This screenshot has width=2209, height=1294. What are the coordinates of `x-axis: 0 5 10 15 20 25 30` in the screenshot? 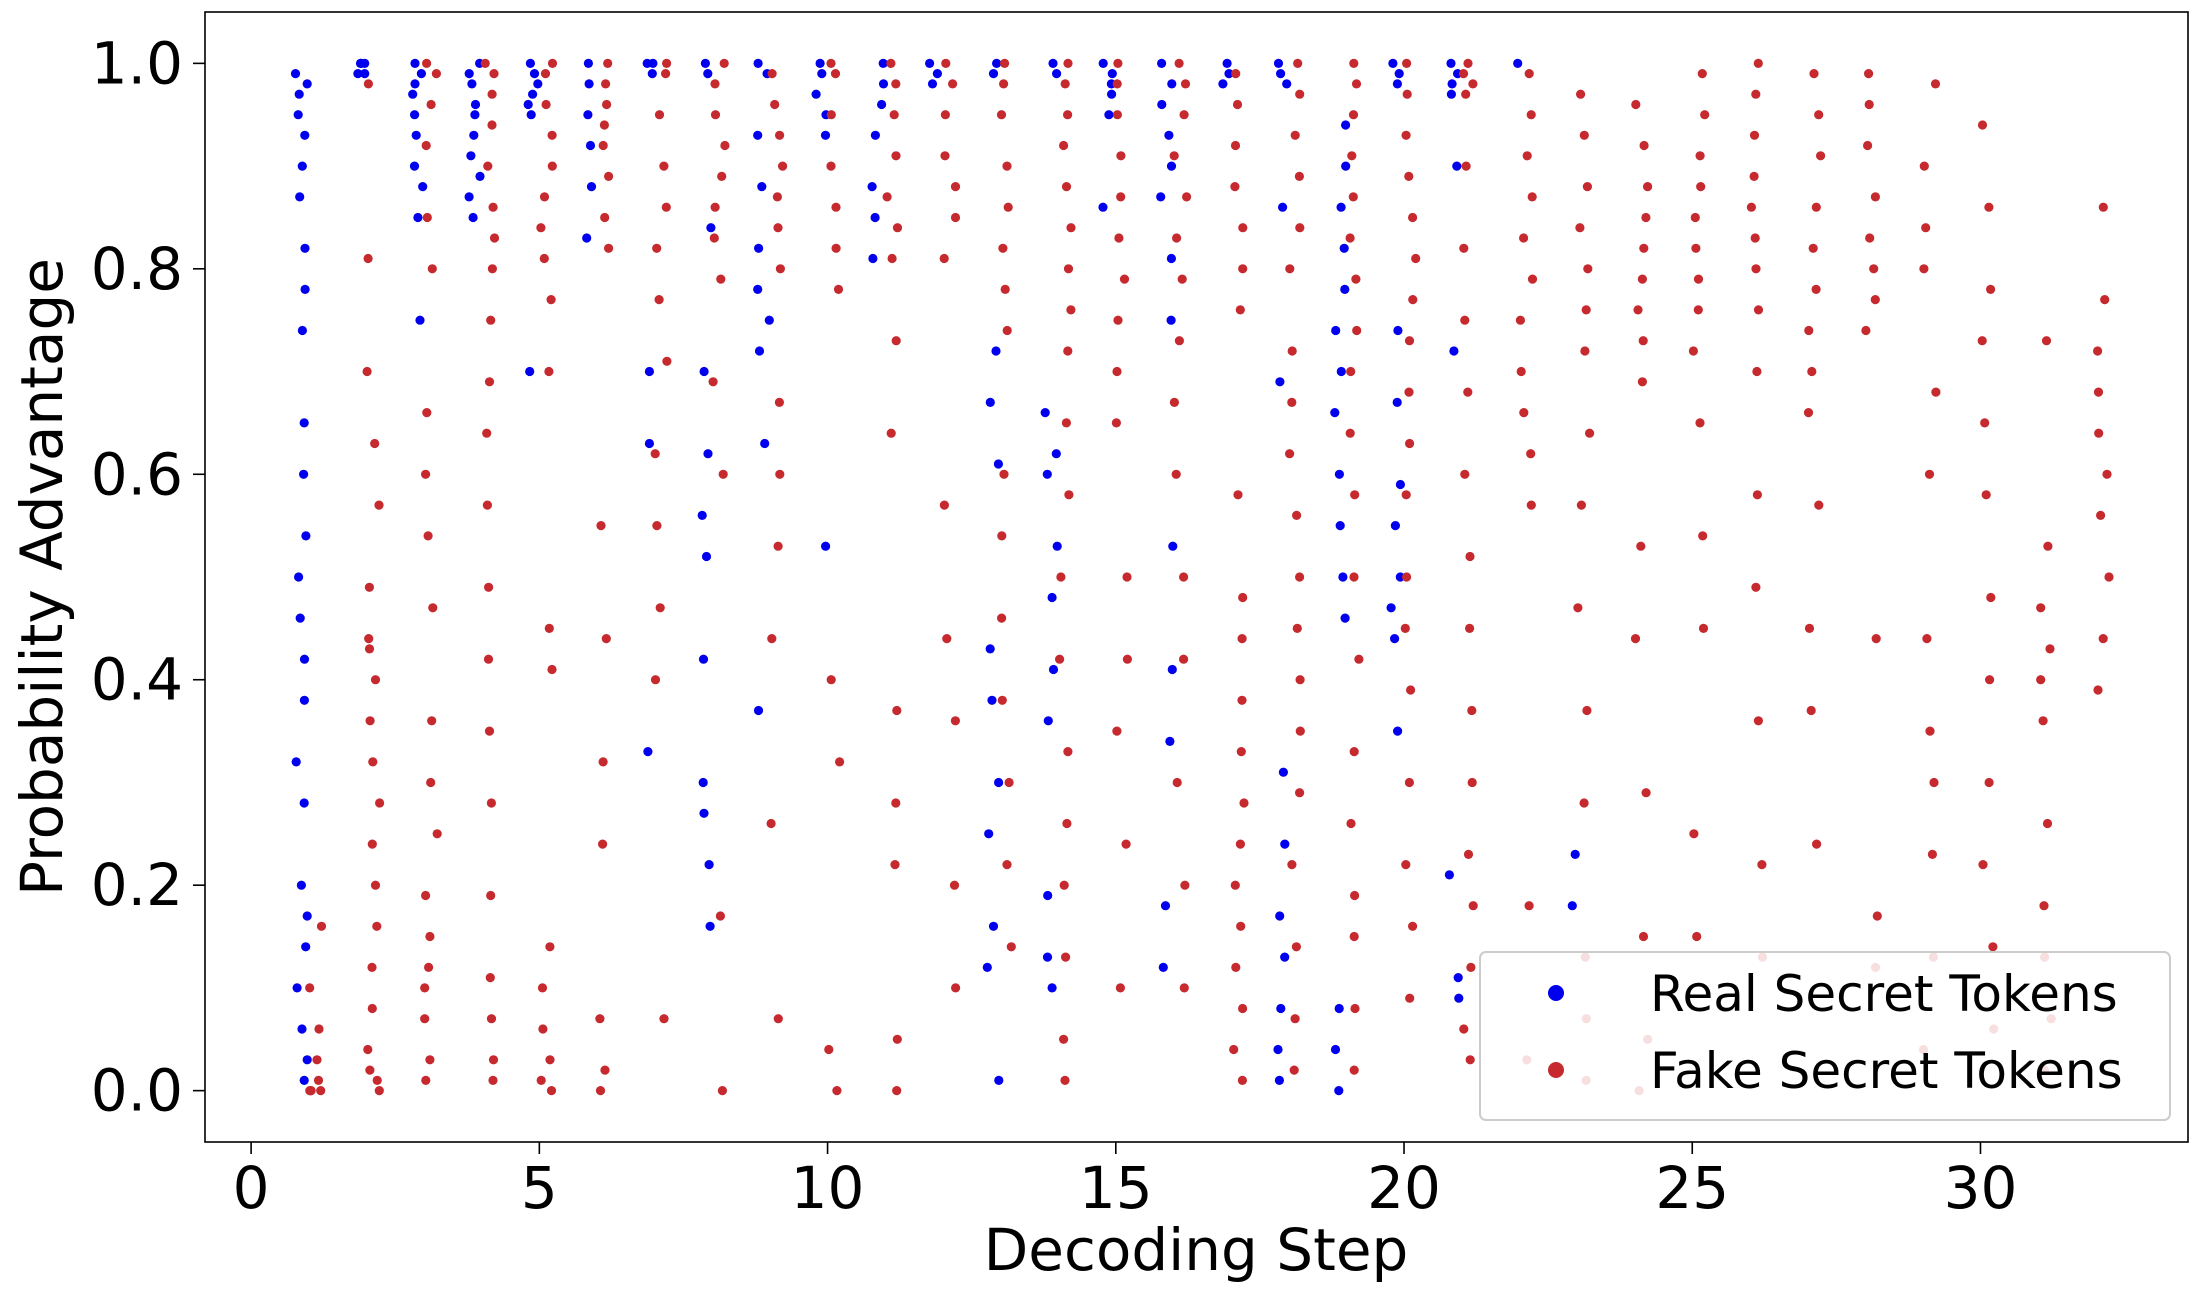 It's located at (1125, 1182).